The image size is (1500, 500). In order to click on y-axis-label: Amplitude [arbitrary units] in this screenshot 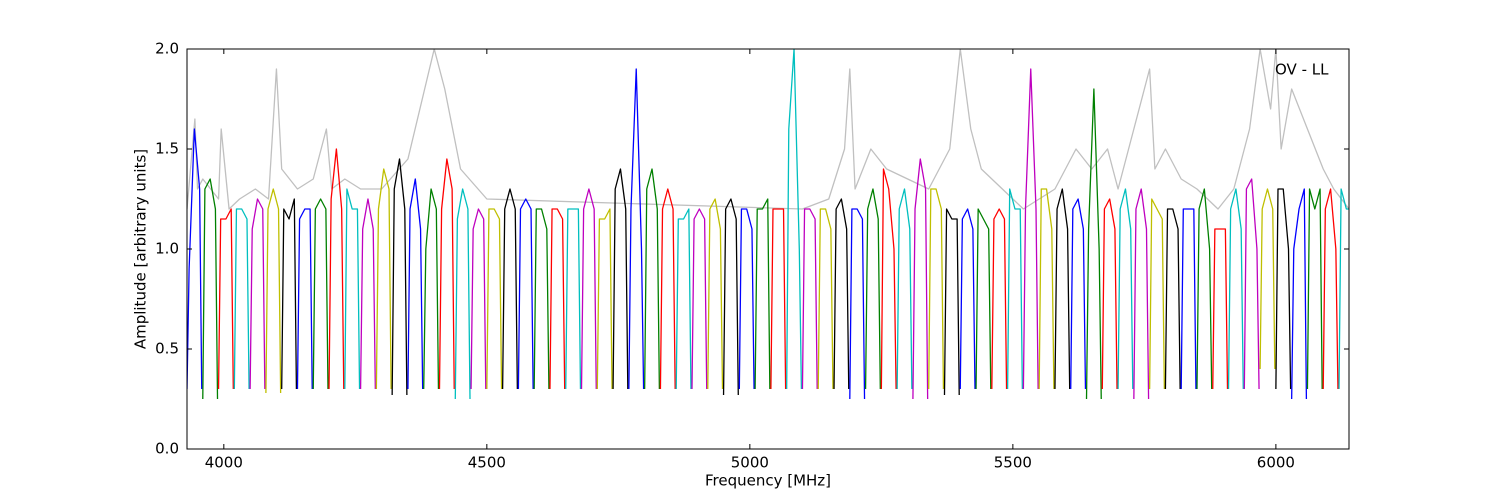, I will do `click(141, 249)`.